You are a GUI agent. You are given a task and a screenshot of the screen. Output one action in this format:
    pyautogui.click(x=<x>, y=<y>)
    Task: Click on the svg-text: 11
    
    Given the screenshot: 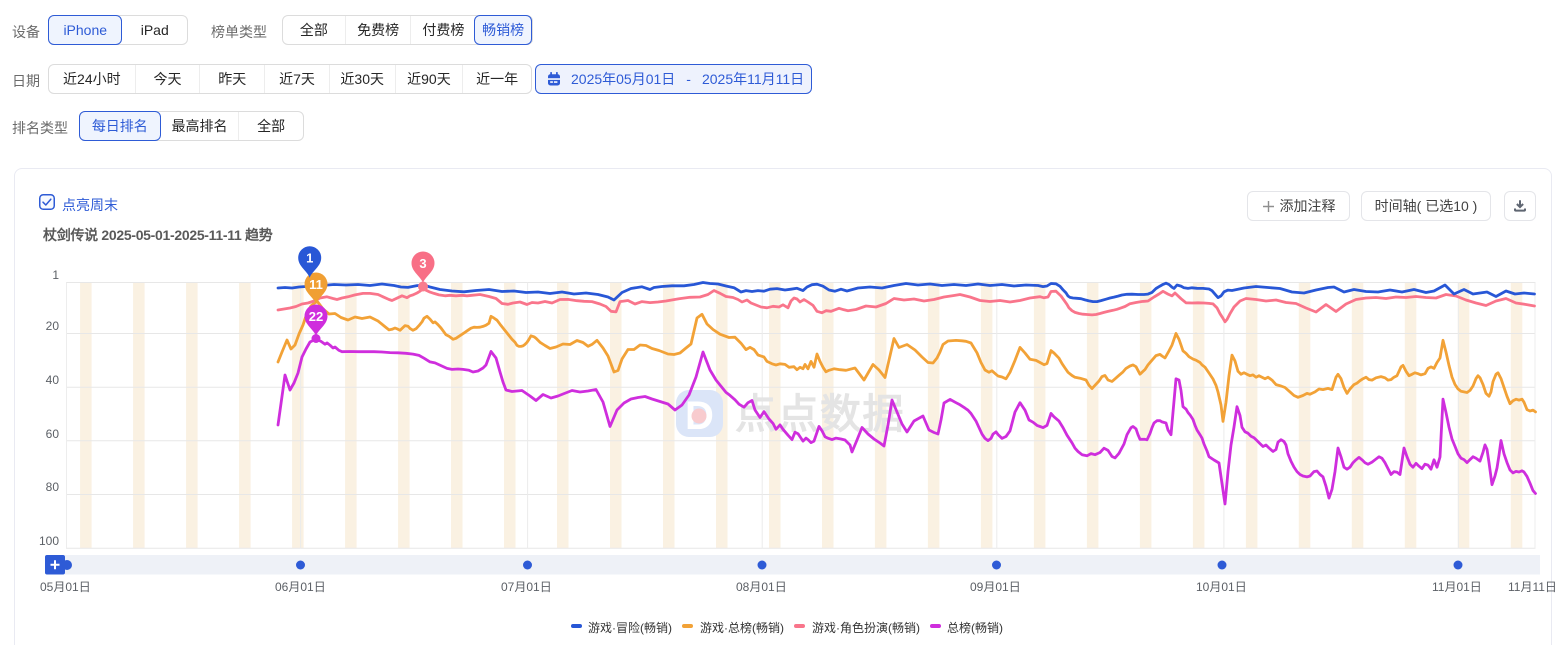 What is the action you would take?
    pyautogui.click(x=316, y=284)
    